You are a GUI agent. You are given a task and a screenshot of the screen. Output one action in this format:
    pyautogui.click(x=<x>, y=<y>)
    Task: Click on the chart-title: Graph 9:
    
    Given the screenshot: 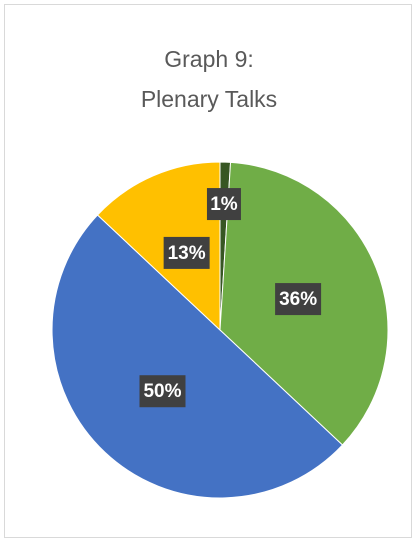 What is the action you would take?
    pyautogui.click(x=209, y=59)
    